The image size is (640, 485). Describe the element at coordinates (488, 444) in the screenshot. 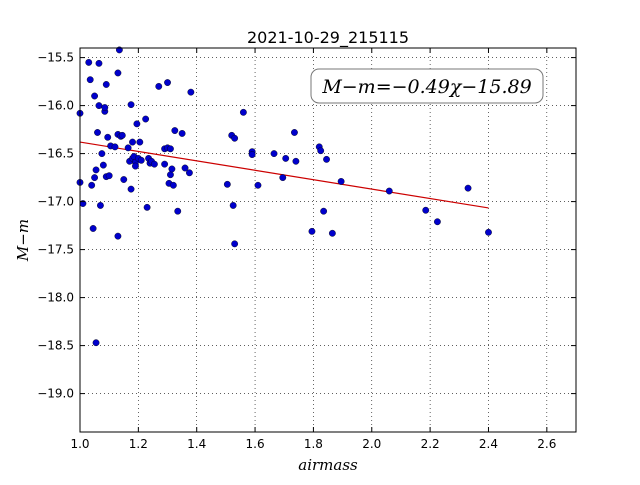

I see `x-tick-label: 2.4` at that location.